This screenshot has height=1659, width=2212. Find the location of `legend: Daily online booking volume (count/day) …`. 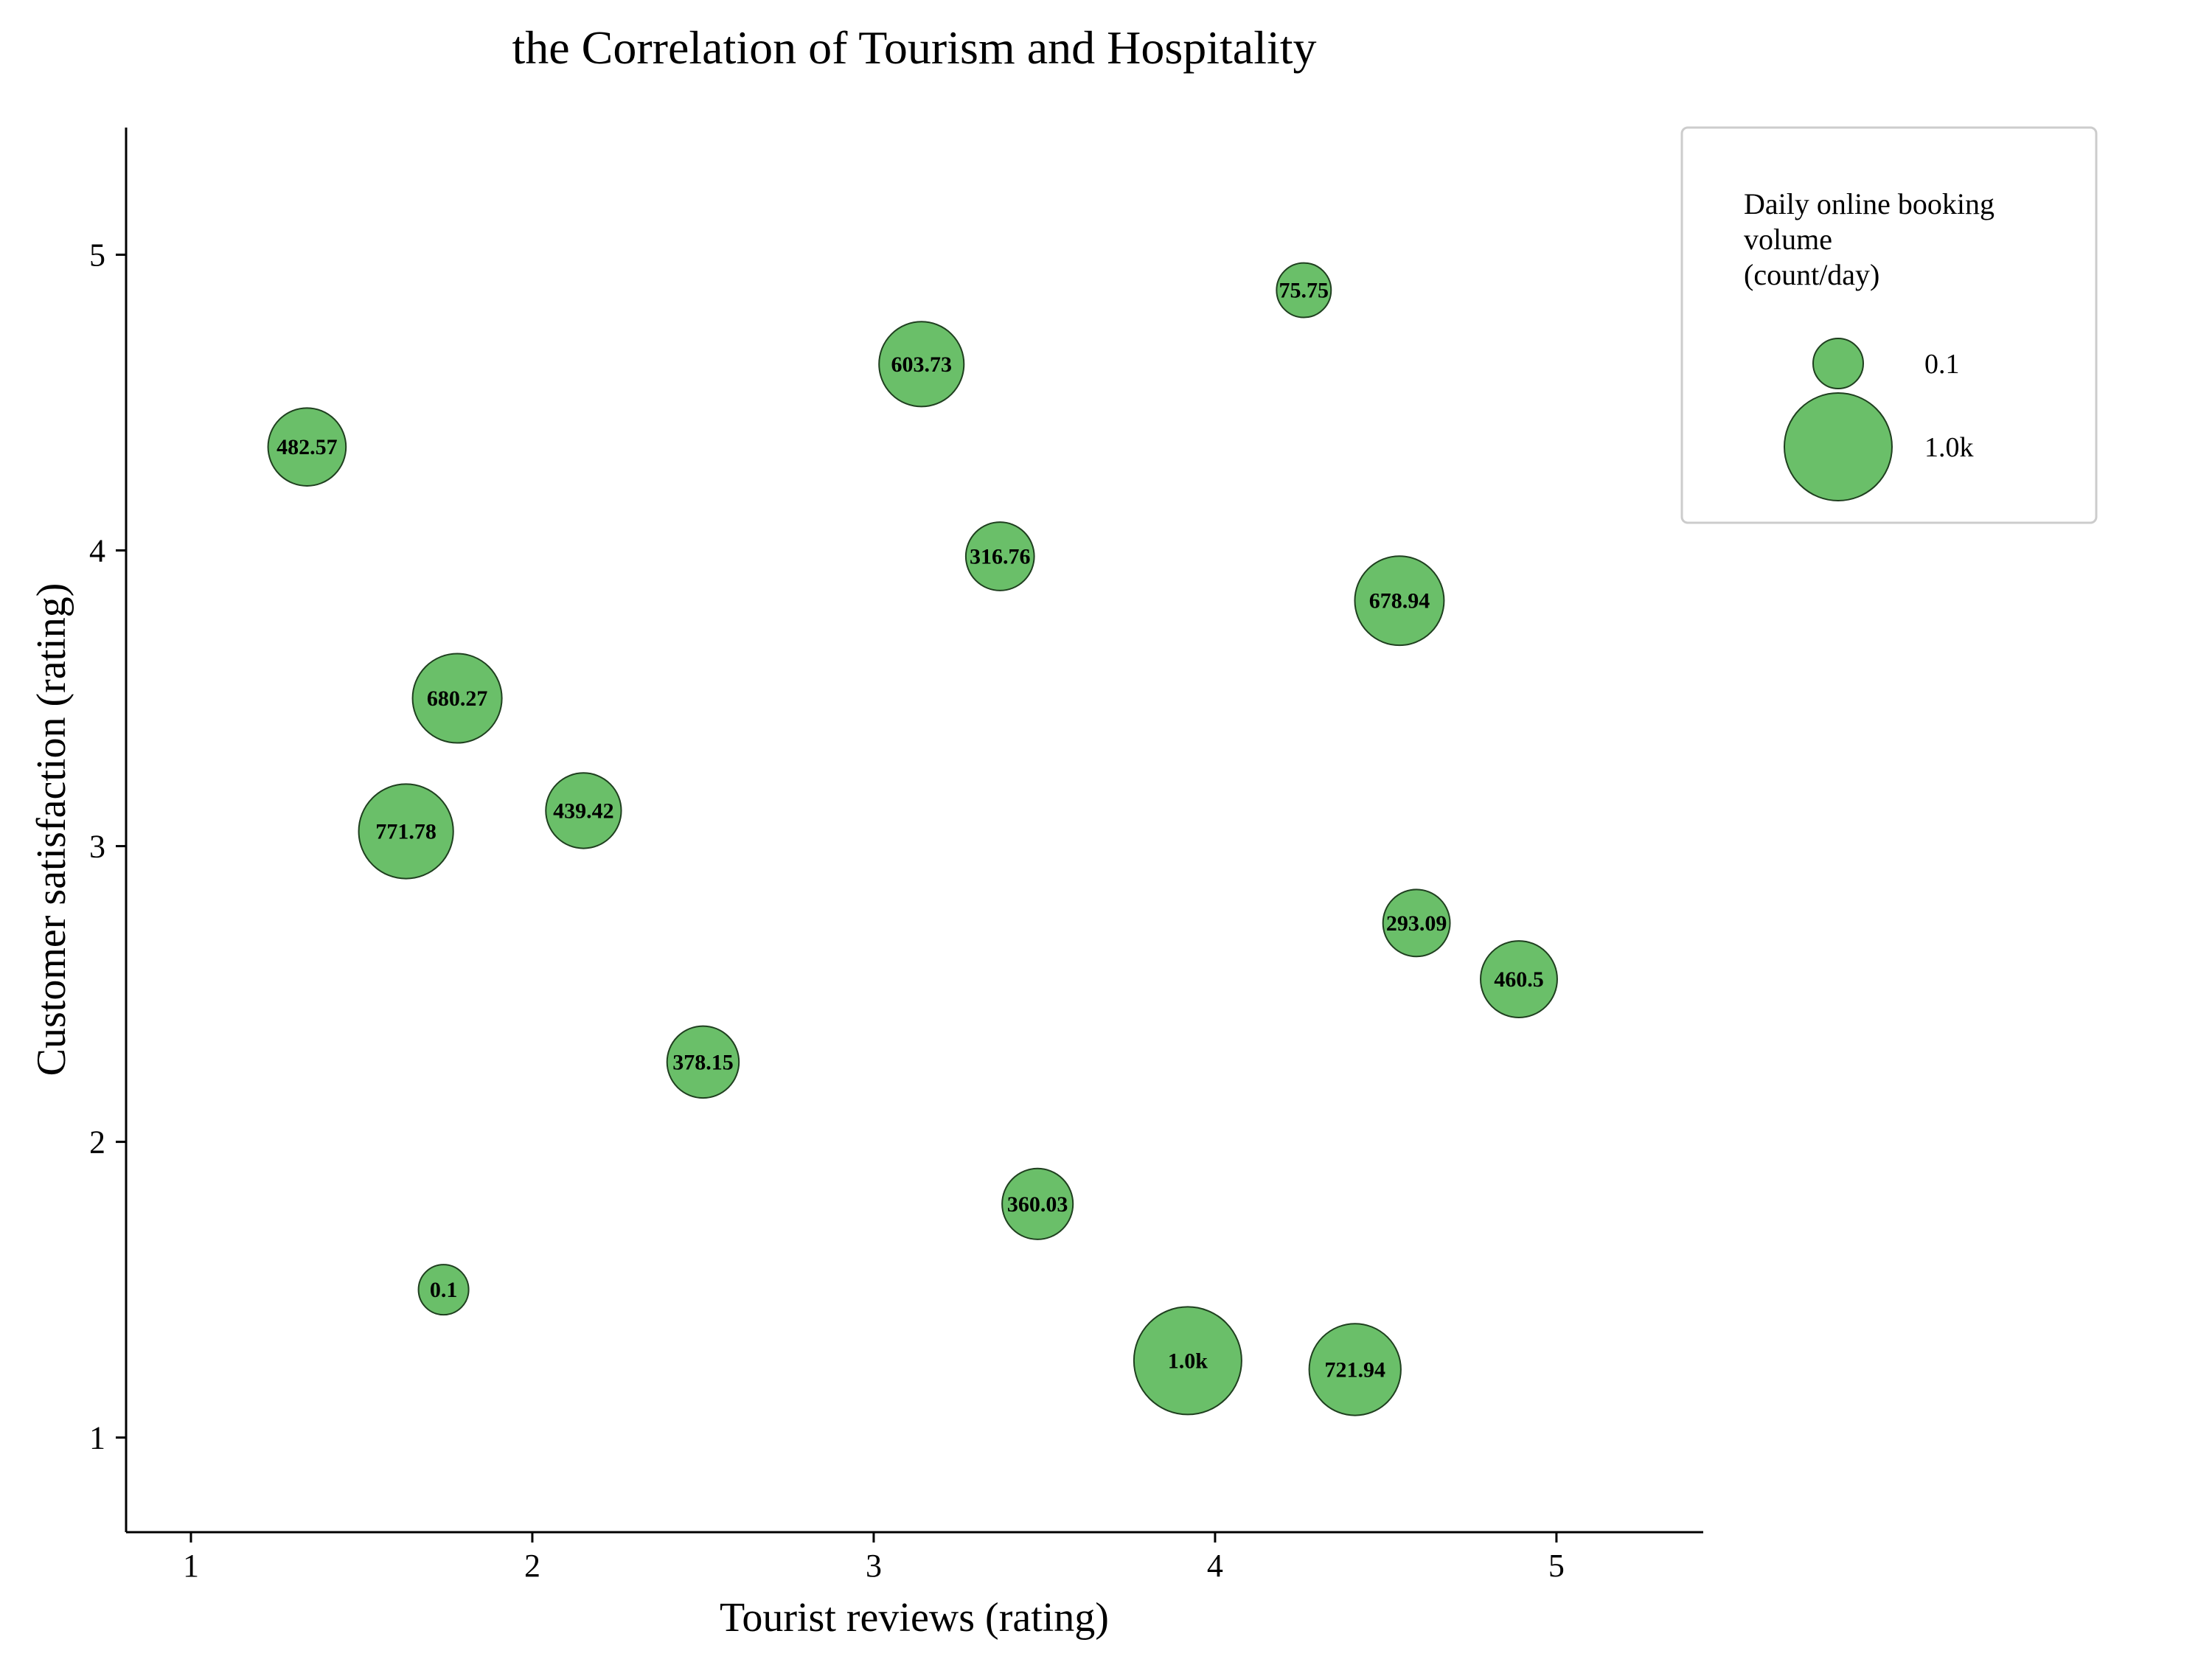

legend: Daily online booking volume (count/day) … is located at coordinates (1889, 325).